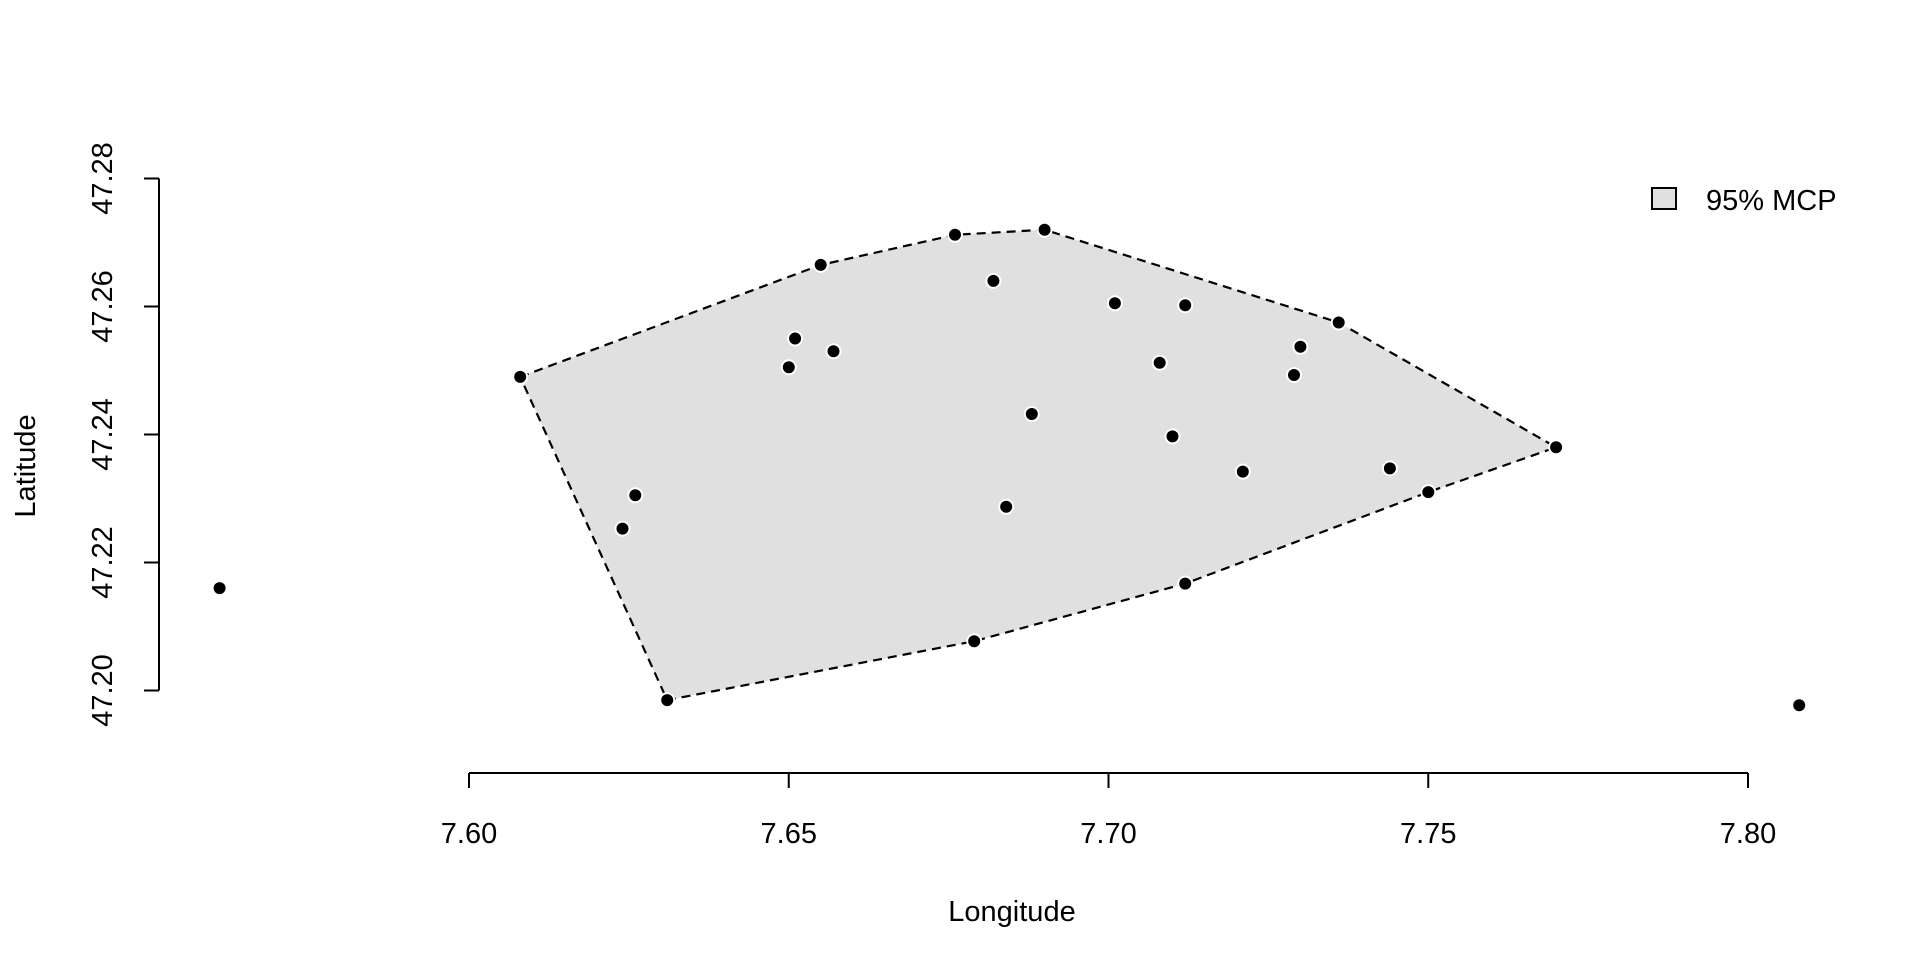  What do you see at coordinates (103, 178) in the screenshot?
I see `y-tick-label: 47.28` at bounding box center [103, 178].